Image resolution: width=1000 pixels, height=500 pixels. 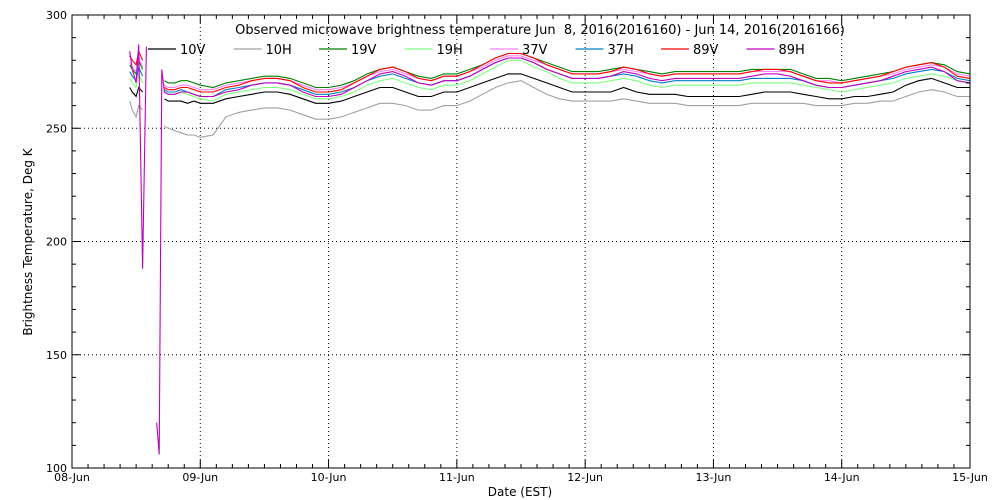 What do you see at coordinates (714, 477) in the screenshot?
I see `x-tick-label: 13-Jun` at bounding box center [714, 477].